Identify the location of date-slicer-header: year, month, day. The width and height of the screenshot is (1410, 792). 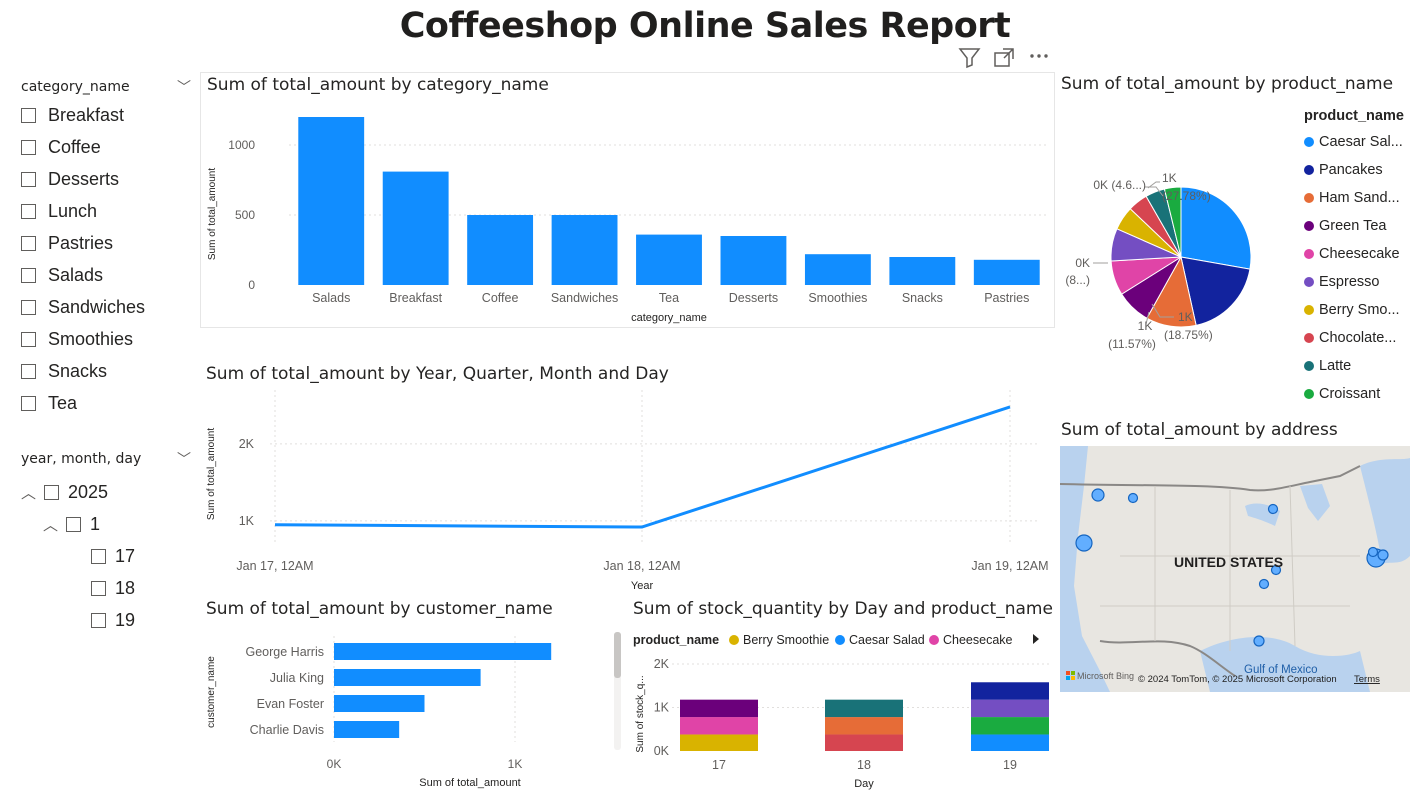
(81, 459).